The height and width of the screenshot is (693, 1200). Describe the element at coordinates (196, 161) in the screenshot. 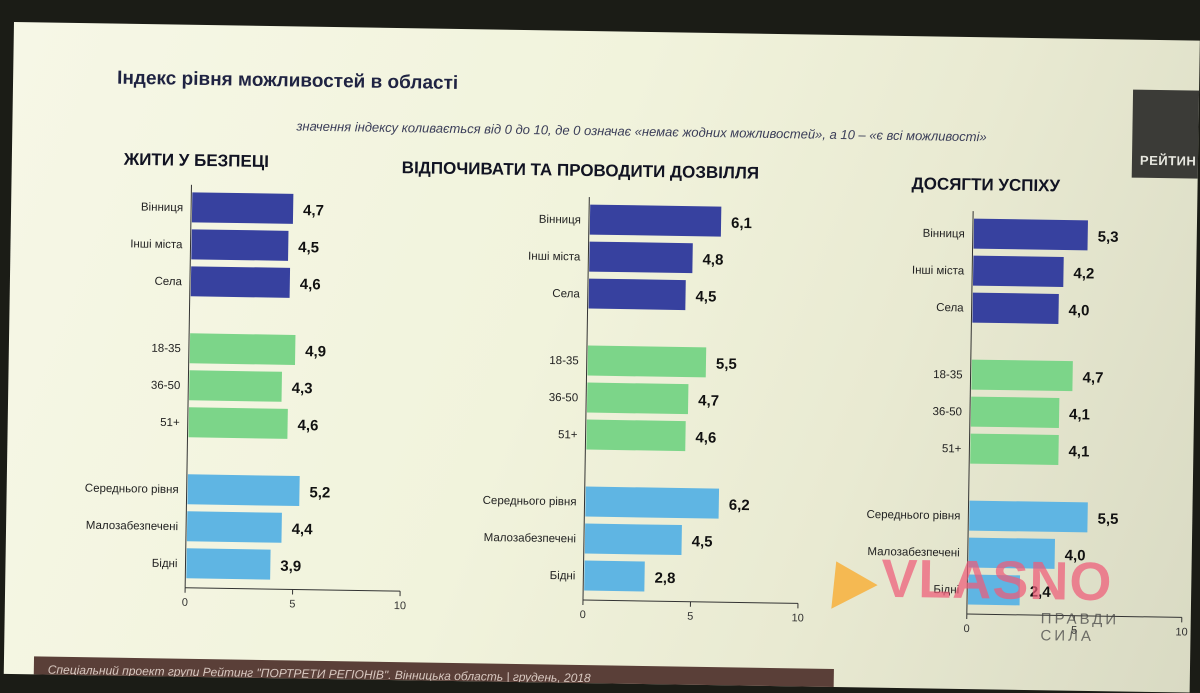

I see `chart-title-safety: ЖИТИ У БЕЗПЕЦІ` at that location.